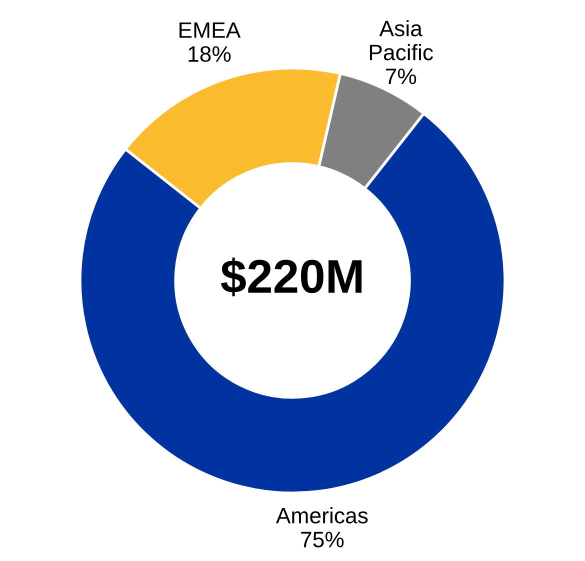  Describe the element at coordinates (322, 540) in the screenshot. I see `data-label: 75%` at that location.